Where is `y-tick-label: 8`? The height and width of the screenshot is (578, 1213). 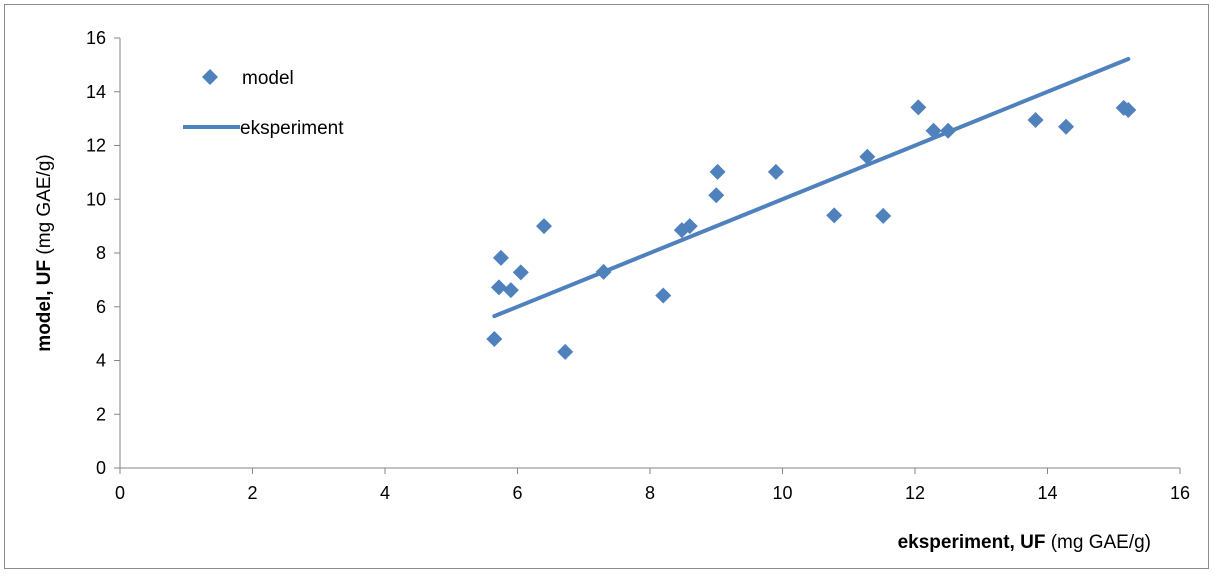 y-tick-label: 8 is located at coordinates (101, 253).